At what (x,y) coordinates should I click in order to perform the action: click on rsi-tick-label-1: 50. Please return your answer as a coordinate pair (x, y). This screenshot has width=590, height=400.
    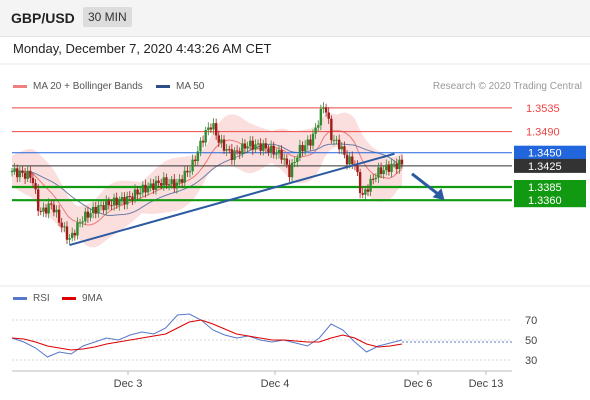
    Looking at the image, I should click on (531, 341).